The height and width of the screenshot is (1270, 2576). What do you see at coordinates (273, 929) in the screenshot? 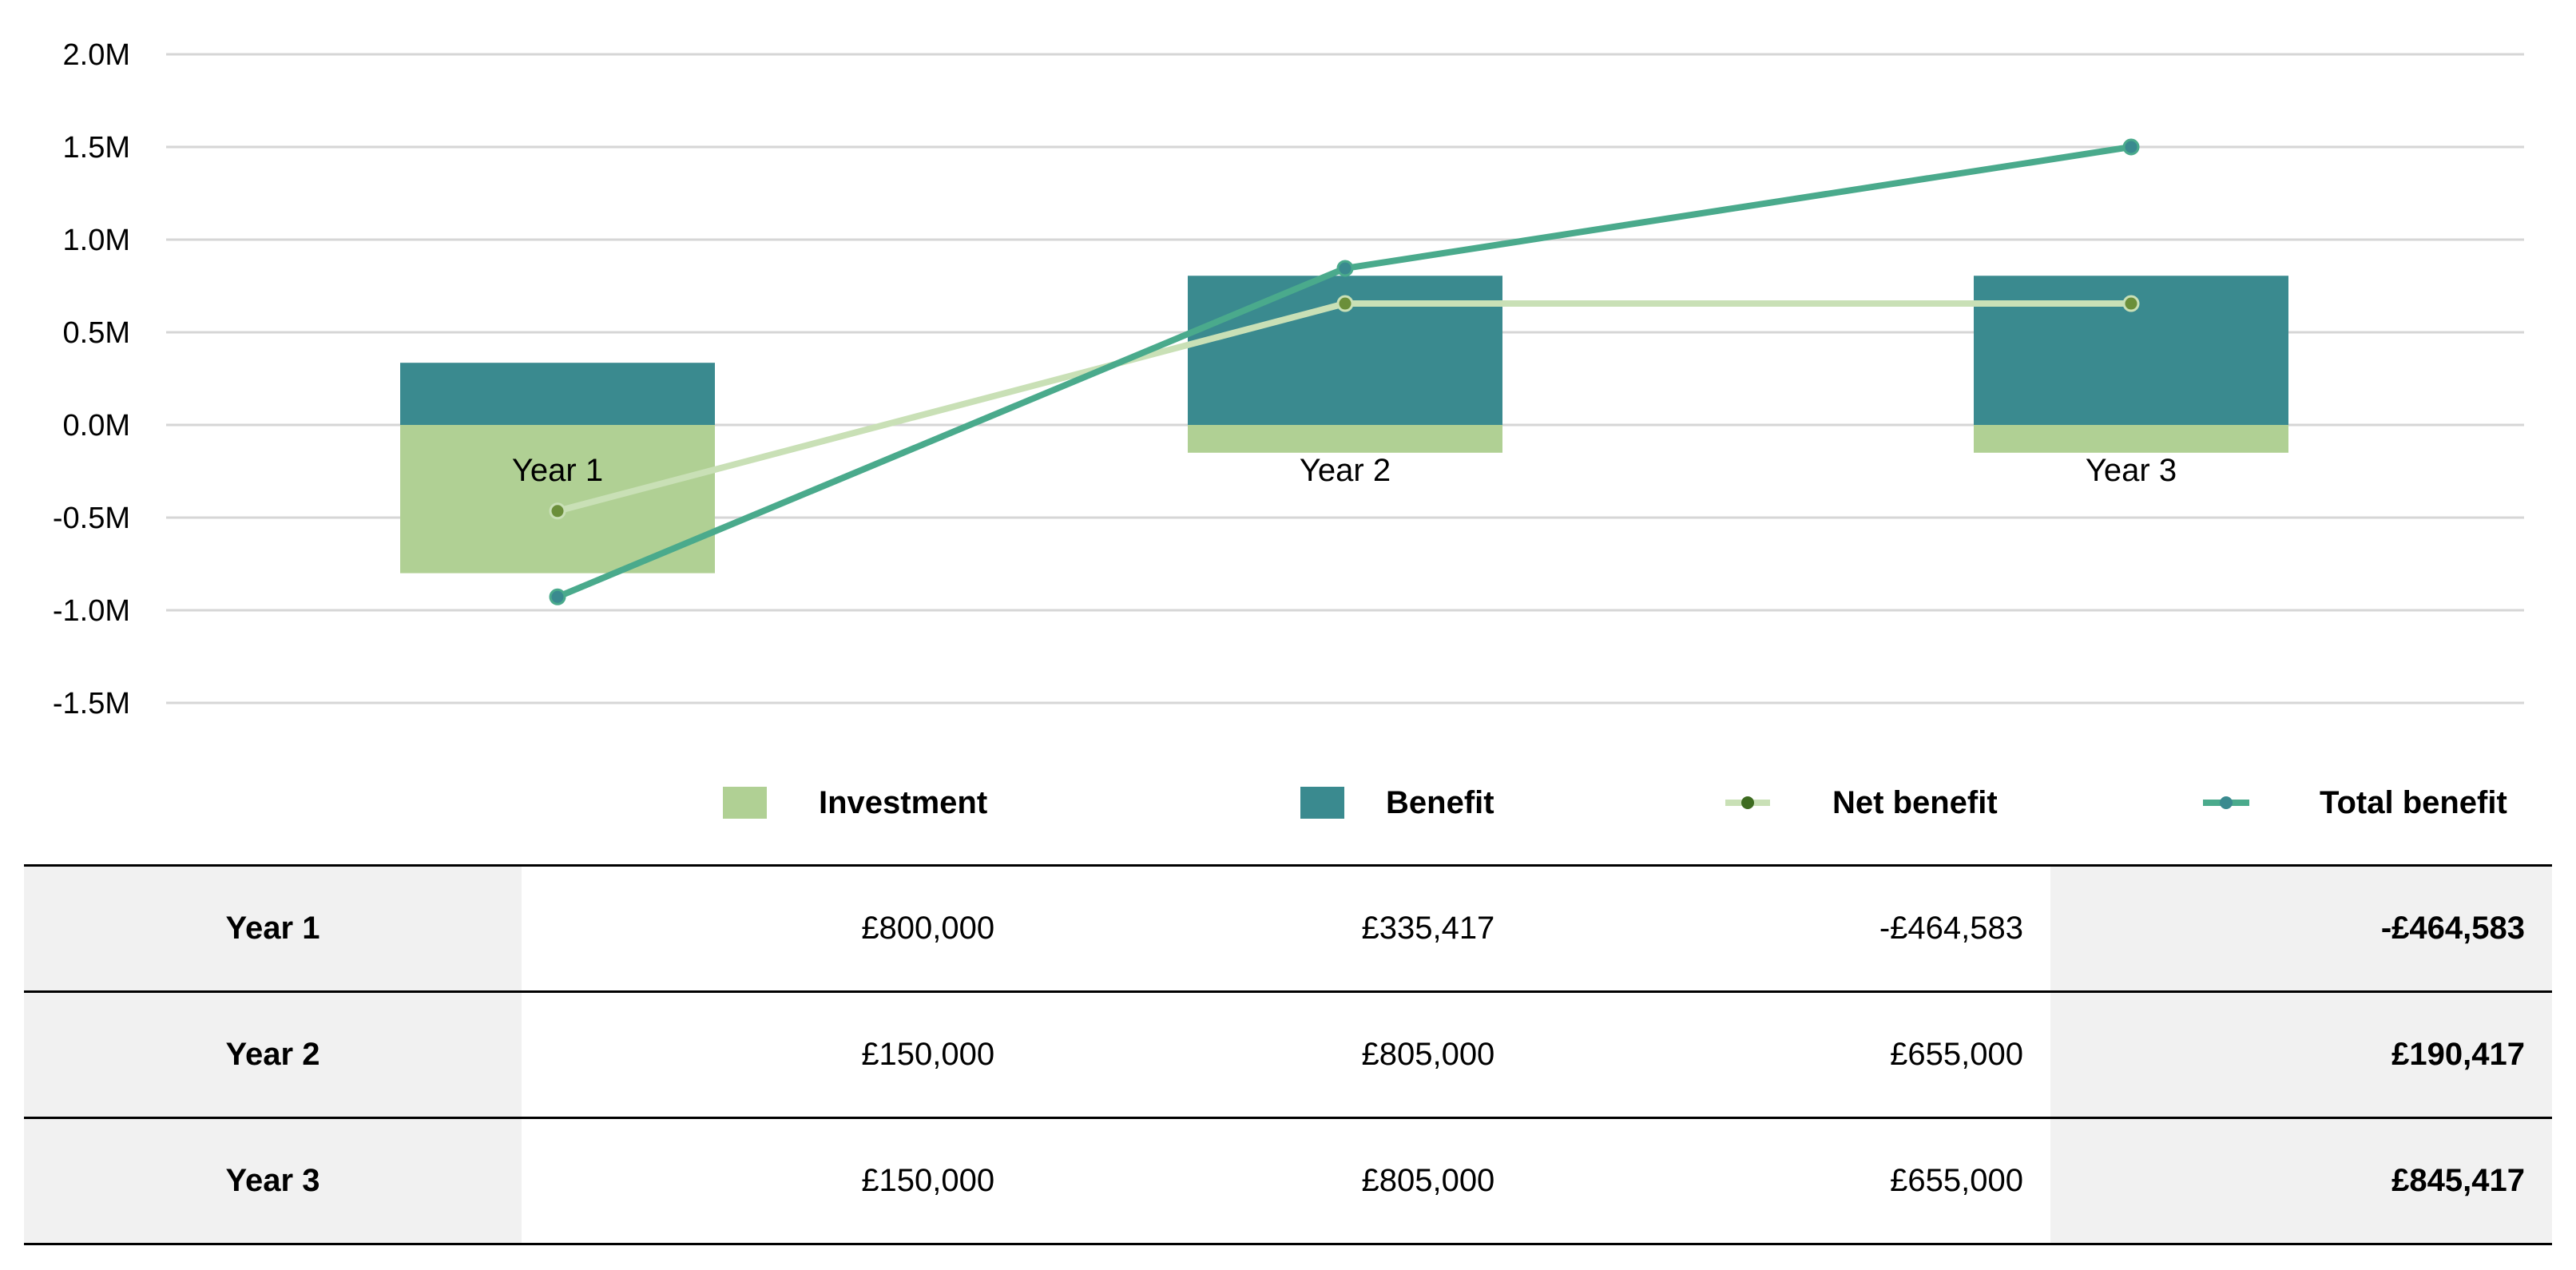
I see `row-label: Year 1` at bounding box center [273, 929].